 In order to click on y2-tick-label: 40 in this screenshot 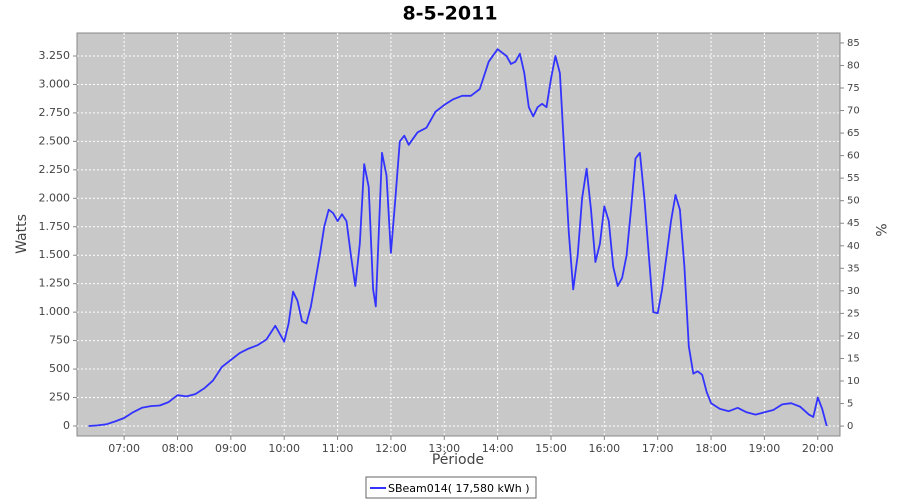, I will do `click(853, 246)`.